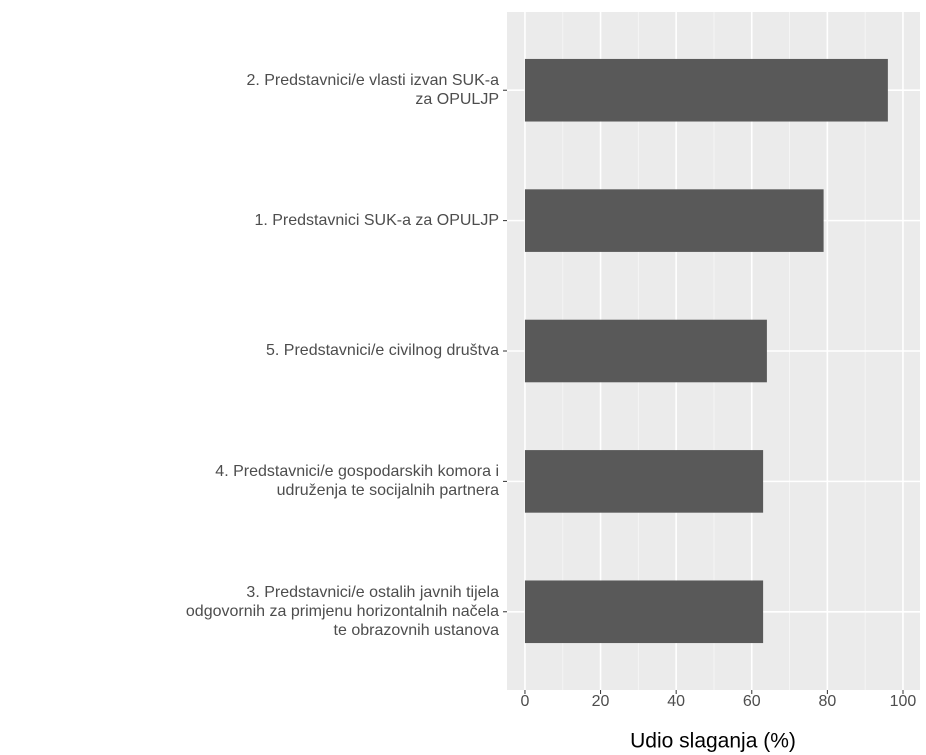 Image resolution: width=926 pixels, height=755 pixels. Describe the element at coordinates (601, 701) in the screenshot. I see `x-tick-label: 20` at that location.